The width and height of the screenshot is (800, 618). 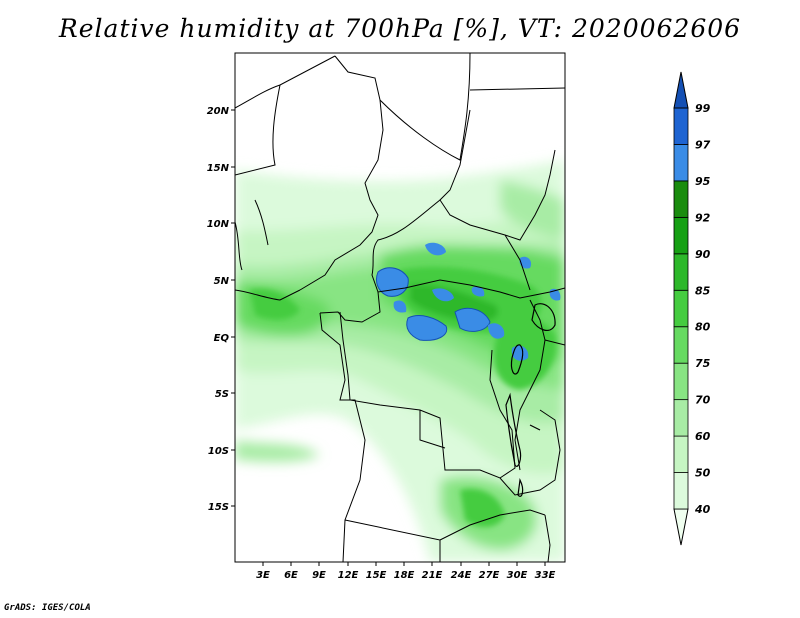 I want to click on lon-axis: 3E 6E 9E 12E 15E 18E 21E 24E 27E 30E 33E, so click(x=406, y=571).